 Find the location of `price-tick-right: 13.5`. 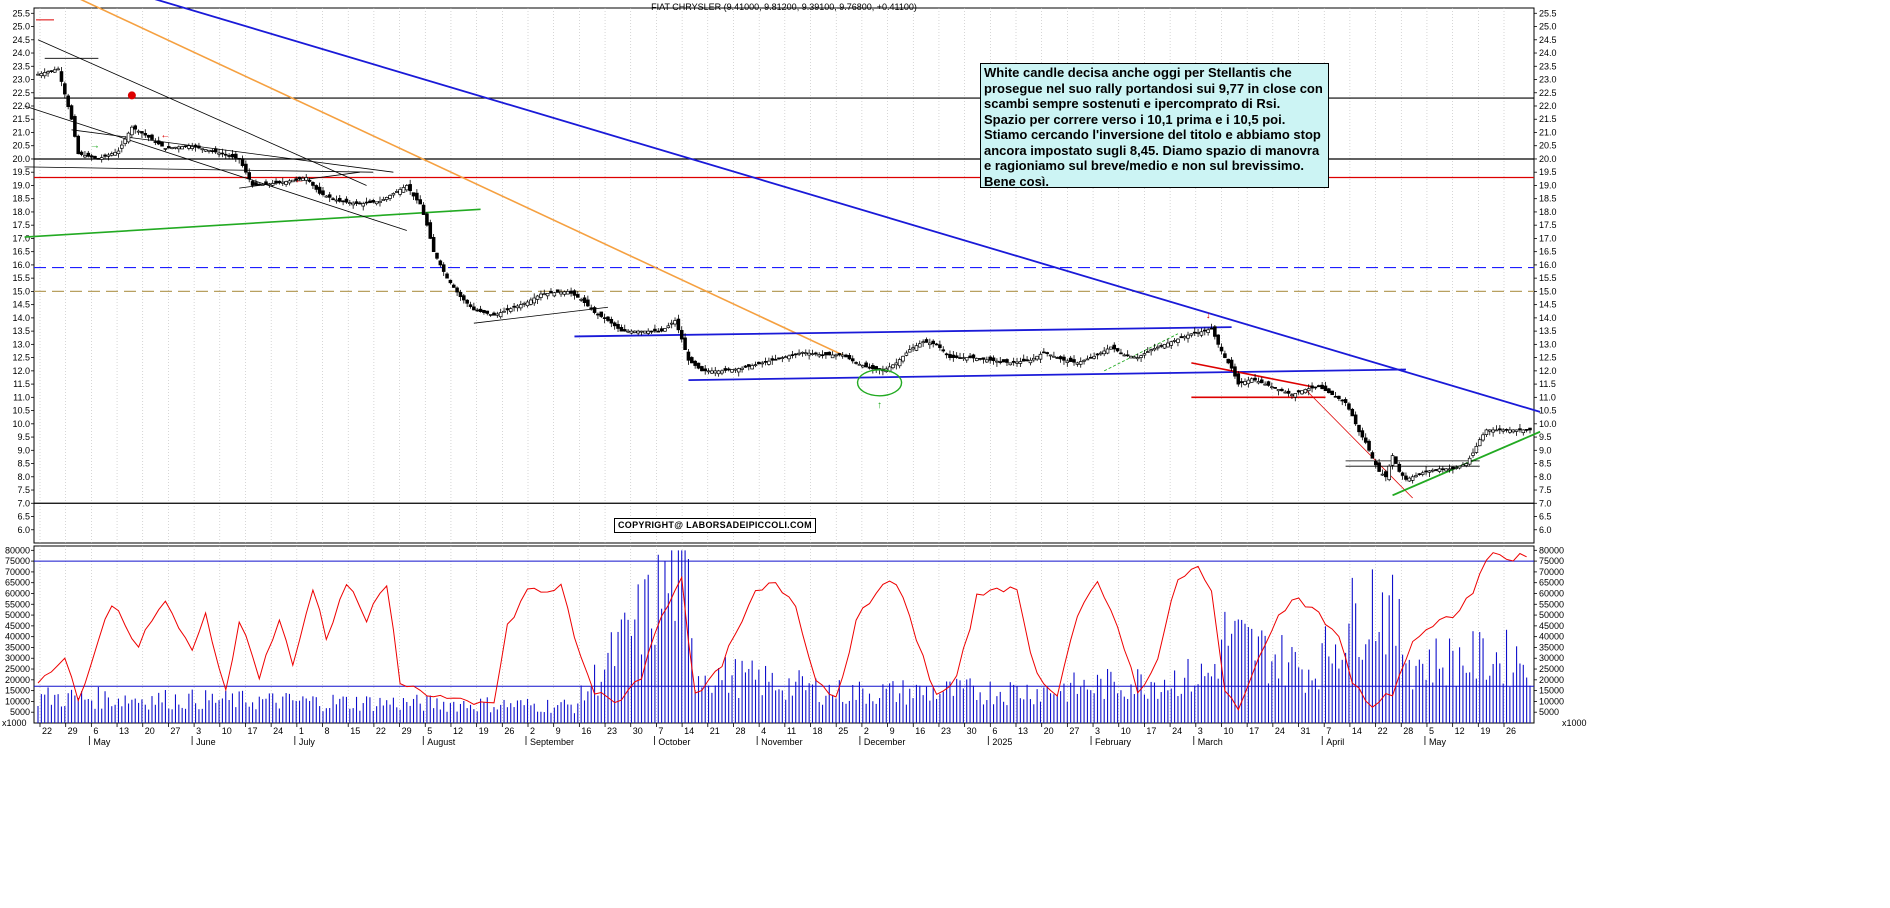

price-tick-right: 13.5 is located at coordinates (1548, 331).